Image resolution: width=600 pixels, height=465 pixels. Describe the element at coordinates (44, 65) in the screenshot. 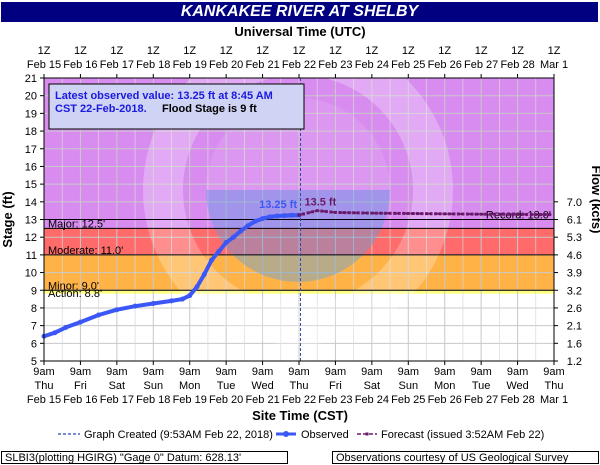

I see `top-tick-date: Feb 15` at that location.